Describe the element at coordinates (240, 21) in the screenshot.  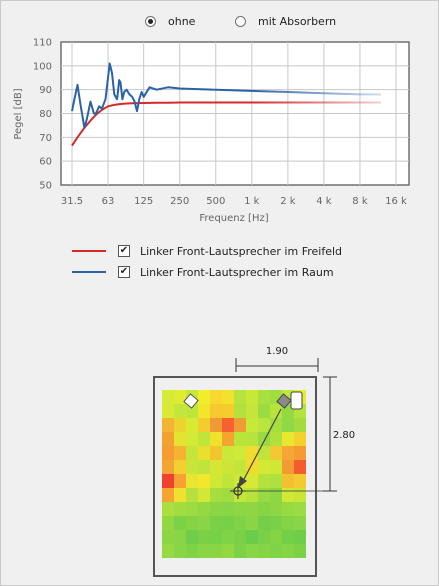
I see `radio-mit-absorbern-indicator` at that location.